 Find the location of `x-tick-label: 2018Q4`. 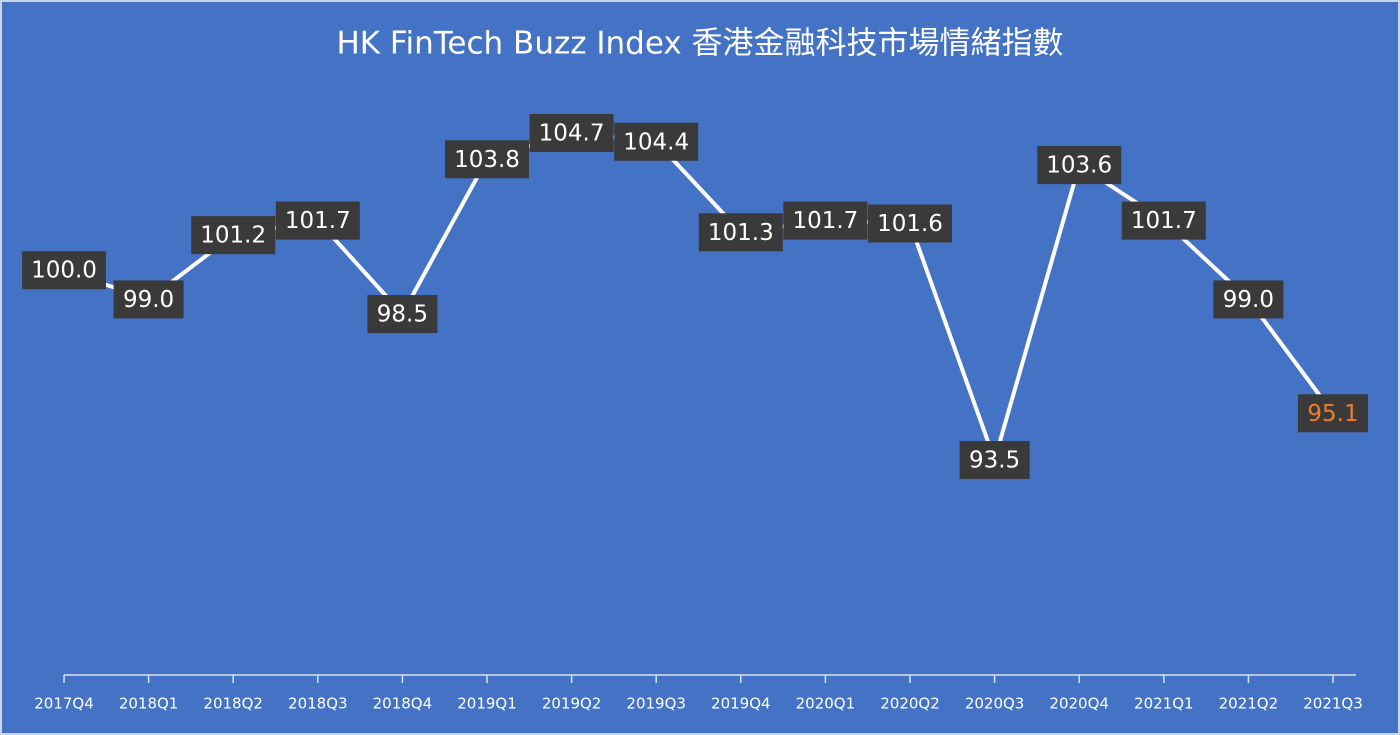

x-tick-label: 2018Q4 is located at coordinates (403, 704).